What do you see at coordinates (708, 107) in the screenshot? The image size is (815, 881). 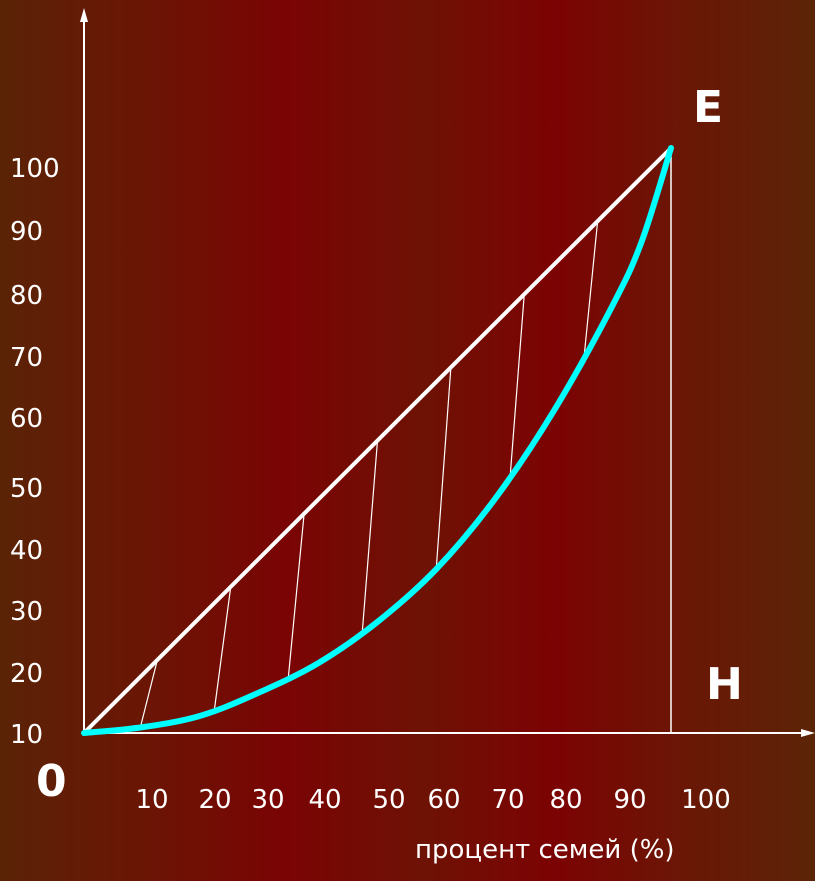 I see `point-label-e: E` at bounding box center [708, 107].